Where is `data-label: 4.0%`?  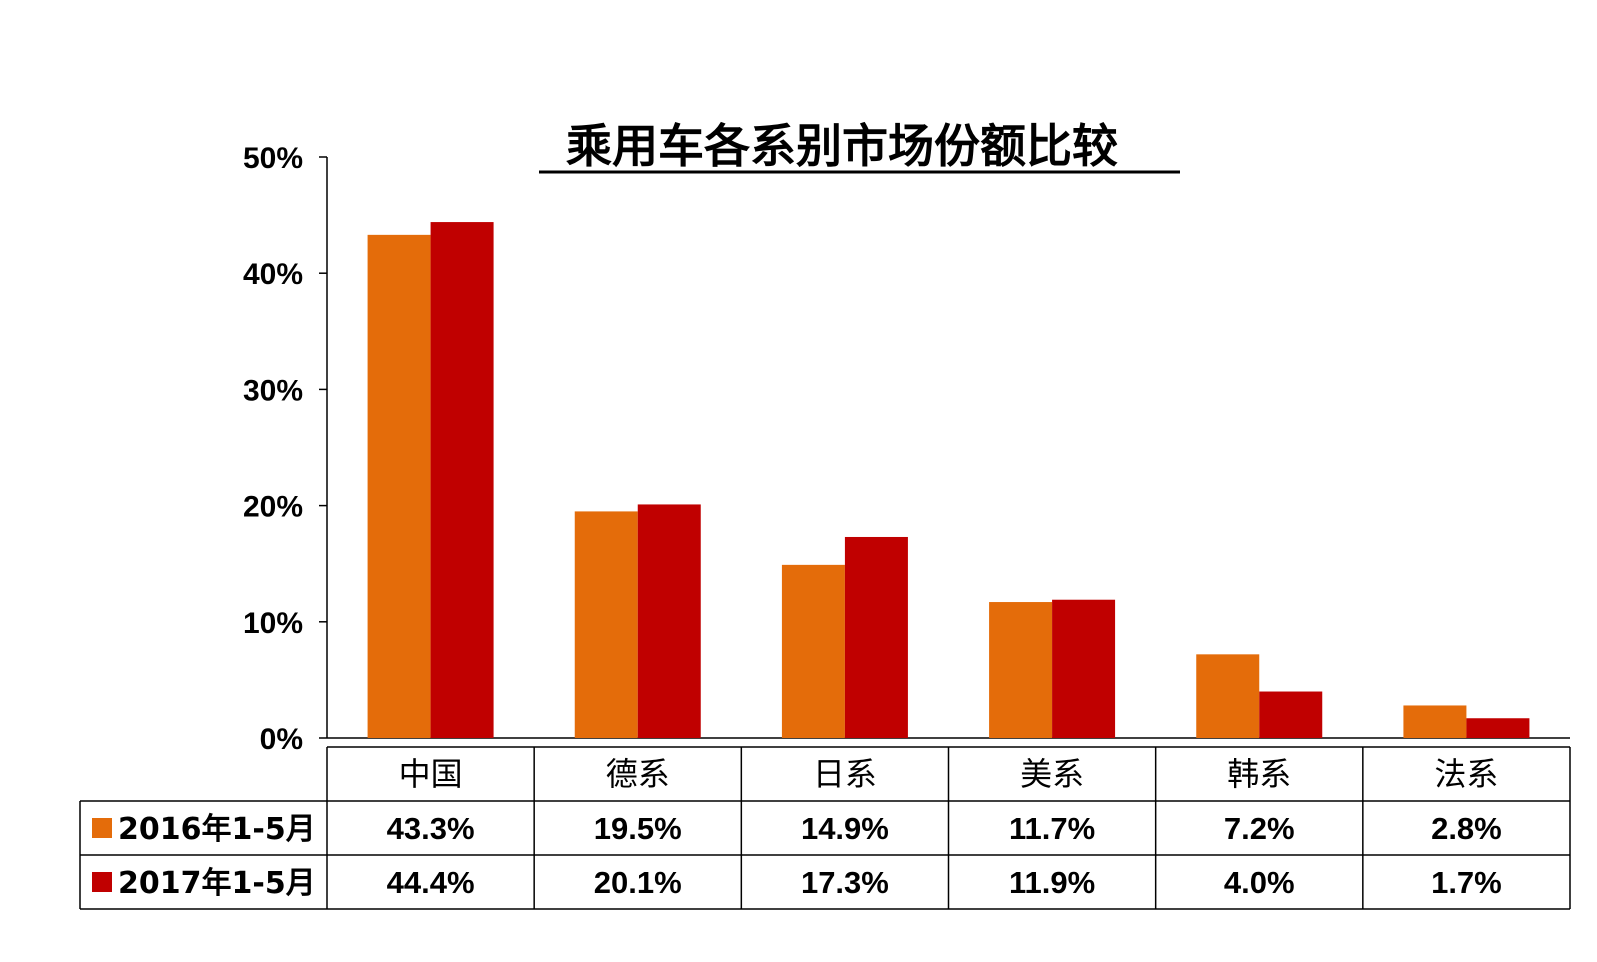 data-label: 4.0% is located at coordinates (1259, 882).